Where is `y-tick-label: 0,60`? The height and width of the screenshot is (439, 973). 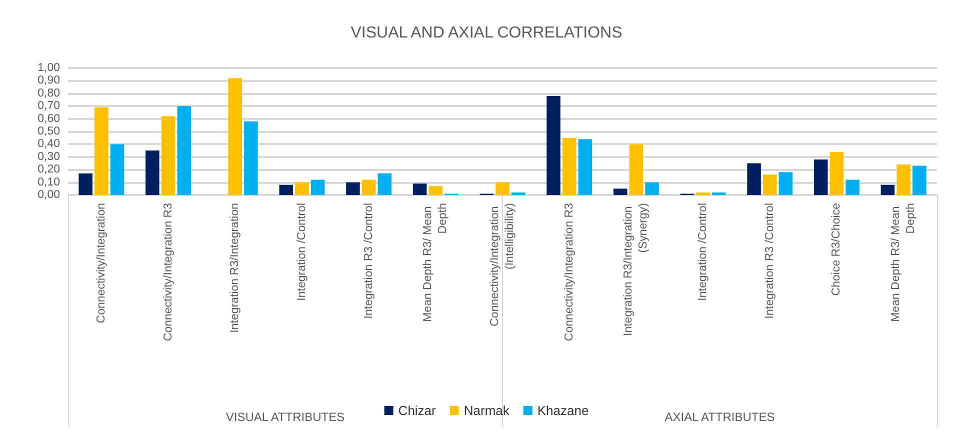 y-tick-label: 0,60 is located at coordinates (49, 118).